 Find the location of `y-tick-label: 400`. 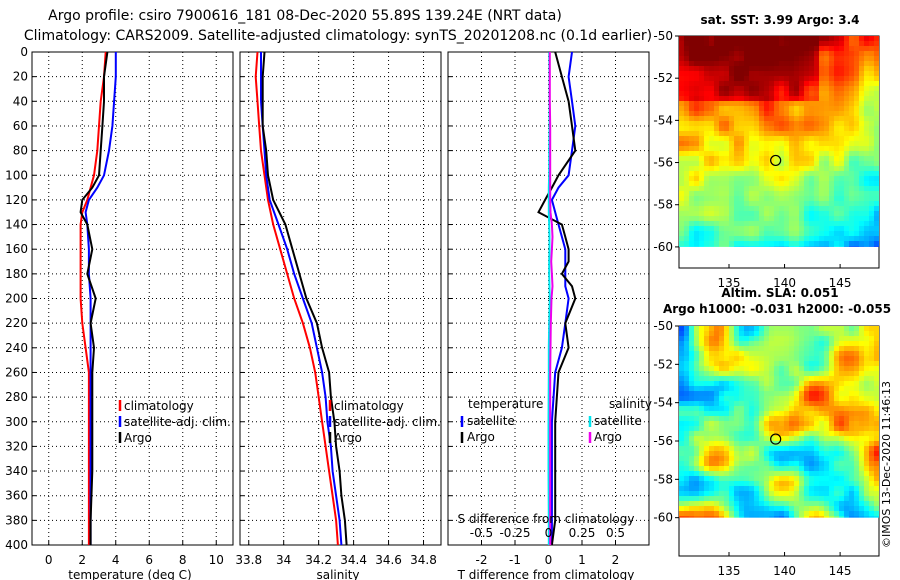

y-tick-label: 400 is located at coordinates (16, 545).